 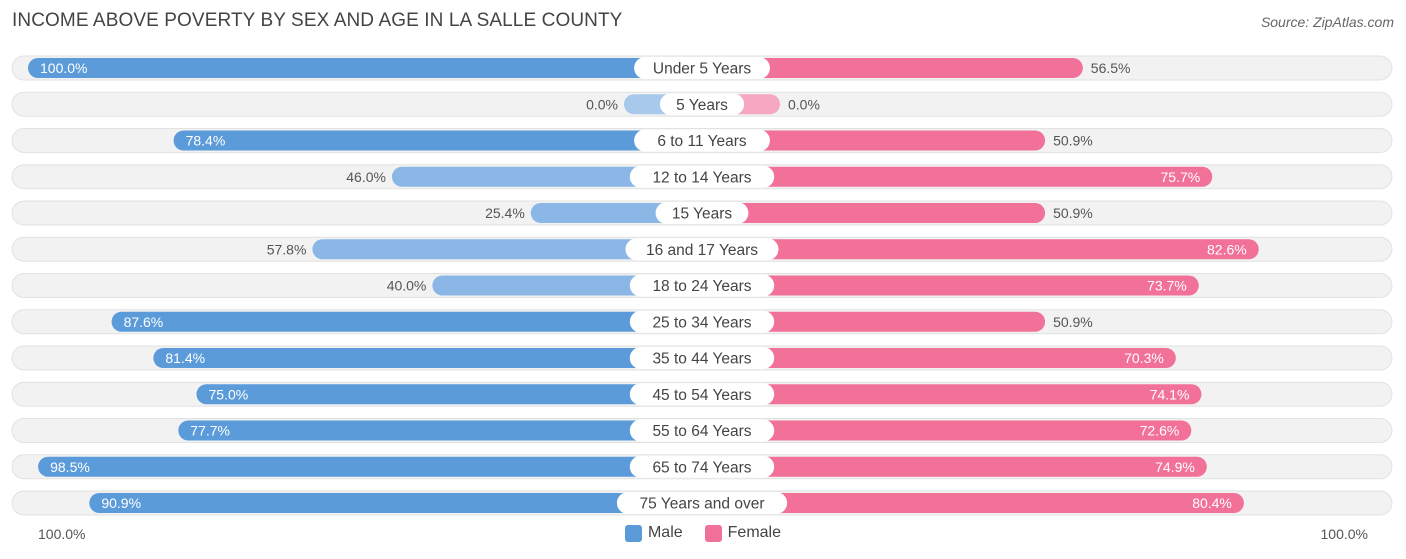 What do you see at coordinates (144, 322) in the screenshot?
I see `value-label-male: 87.6%` at bounding box center [144, 322].